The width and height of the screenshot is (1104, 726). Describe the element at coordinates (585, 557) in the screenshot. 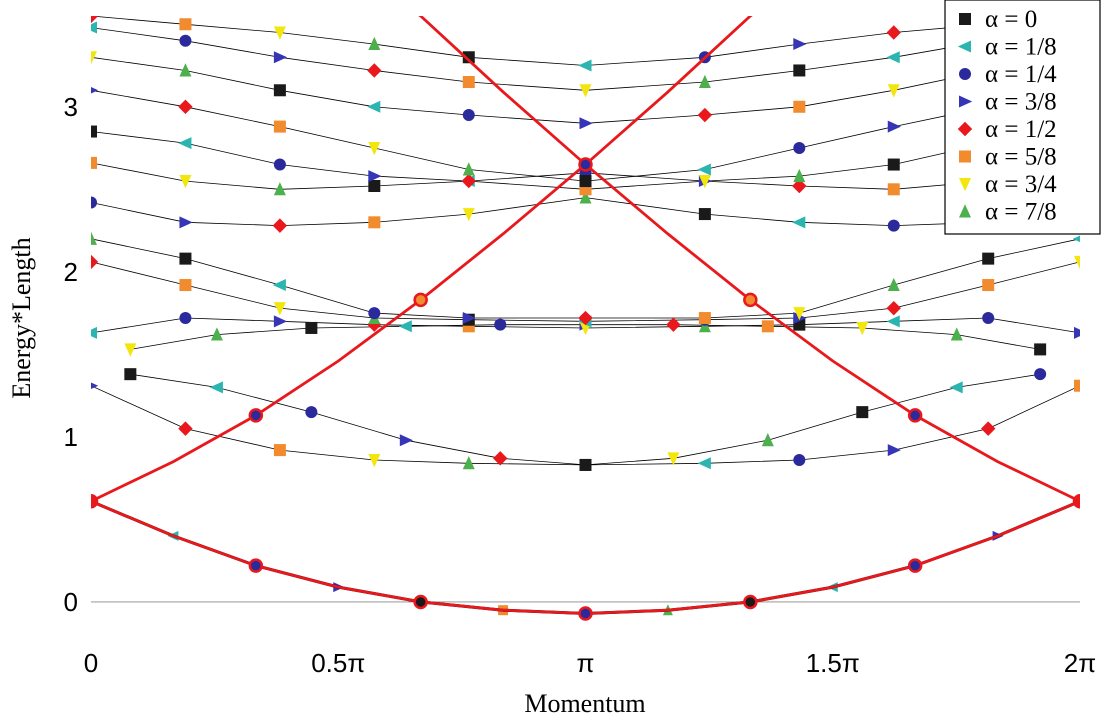

I see `red-curve` at that location.